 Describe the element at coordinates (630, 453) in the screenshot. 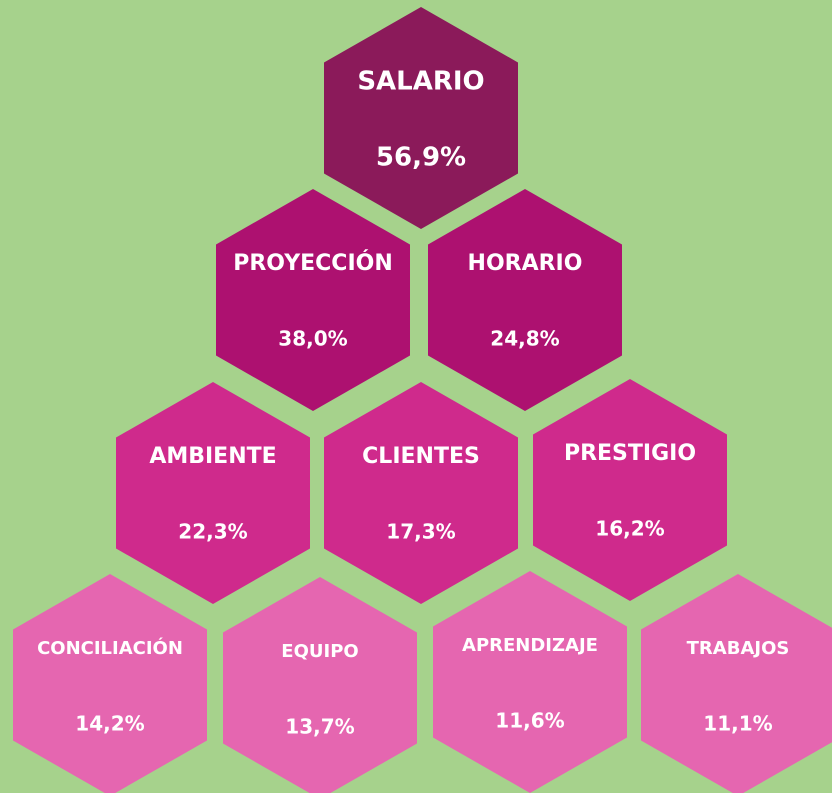

I see `hexagon-label: PRESTIGIO` at that location.